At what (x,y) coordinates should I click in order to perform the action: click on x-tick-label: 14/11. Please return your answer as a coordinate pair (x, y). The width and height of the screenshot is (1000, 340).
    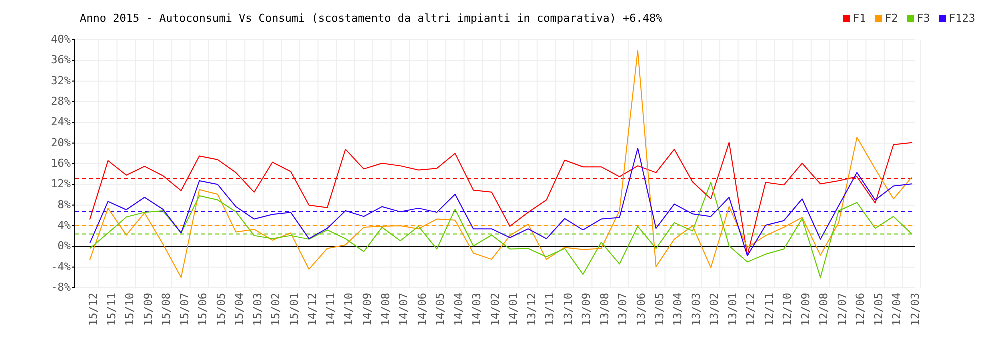
    Looking at the image, I should click on (331, 309).